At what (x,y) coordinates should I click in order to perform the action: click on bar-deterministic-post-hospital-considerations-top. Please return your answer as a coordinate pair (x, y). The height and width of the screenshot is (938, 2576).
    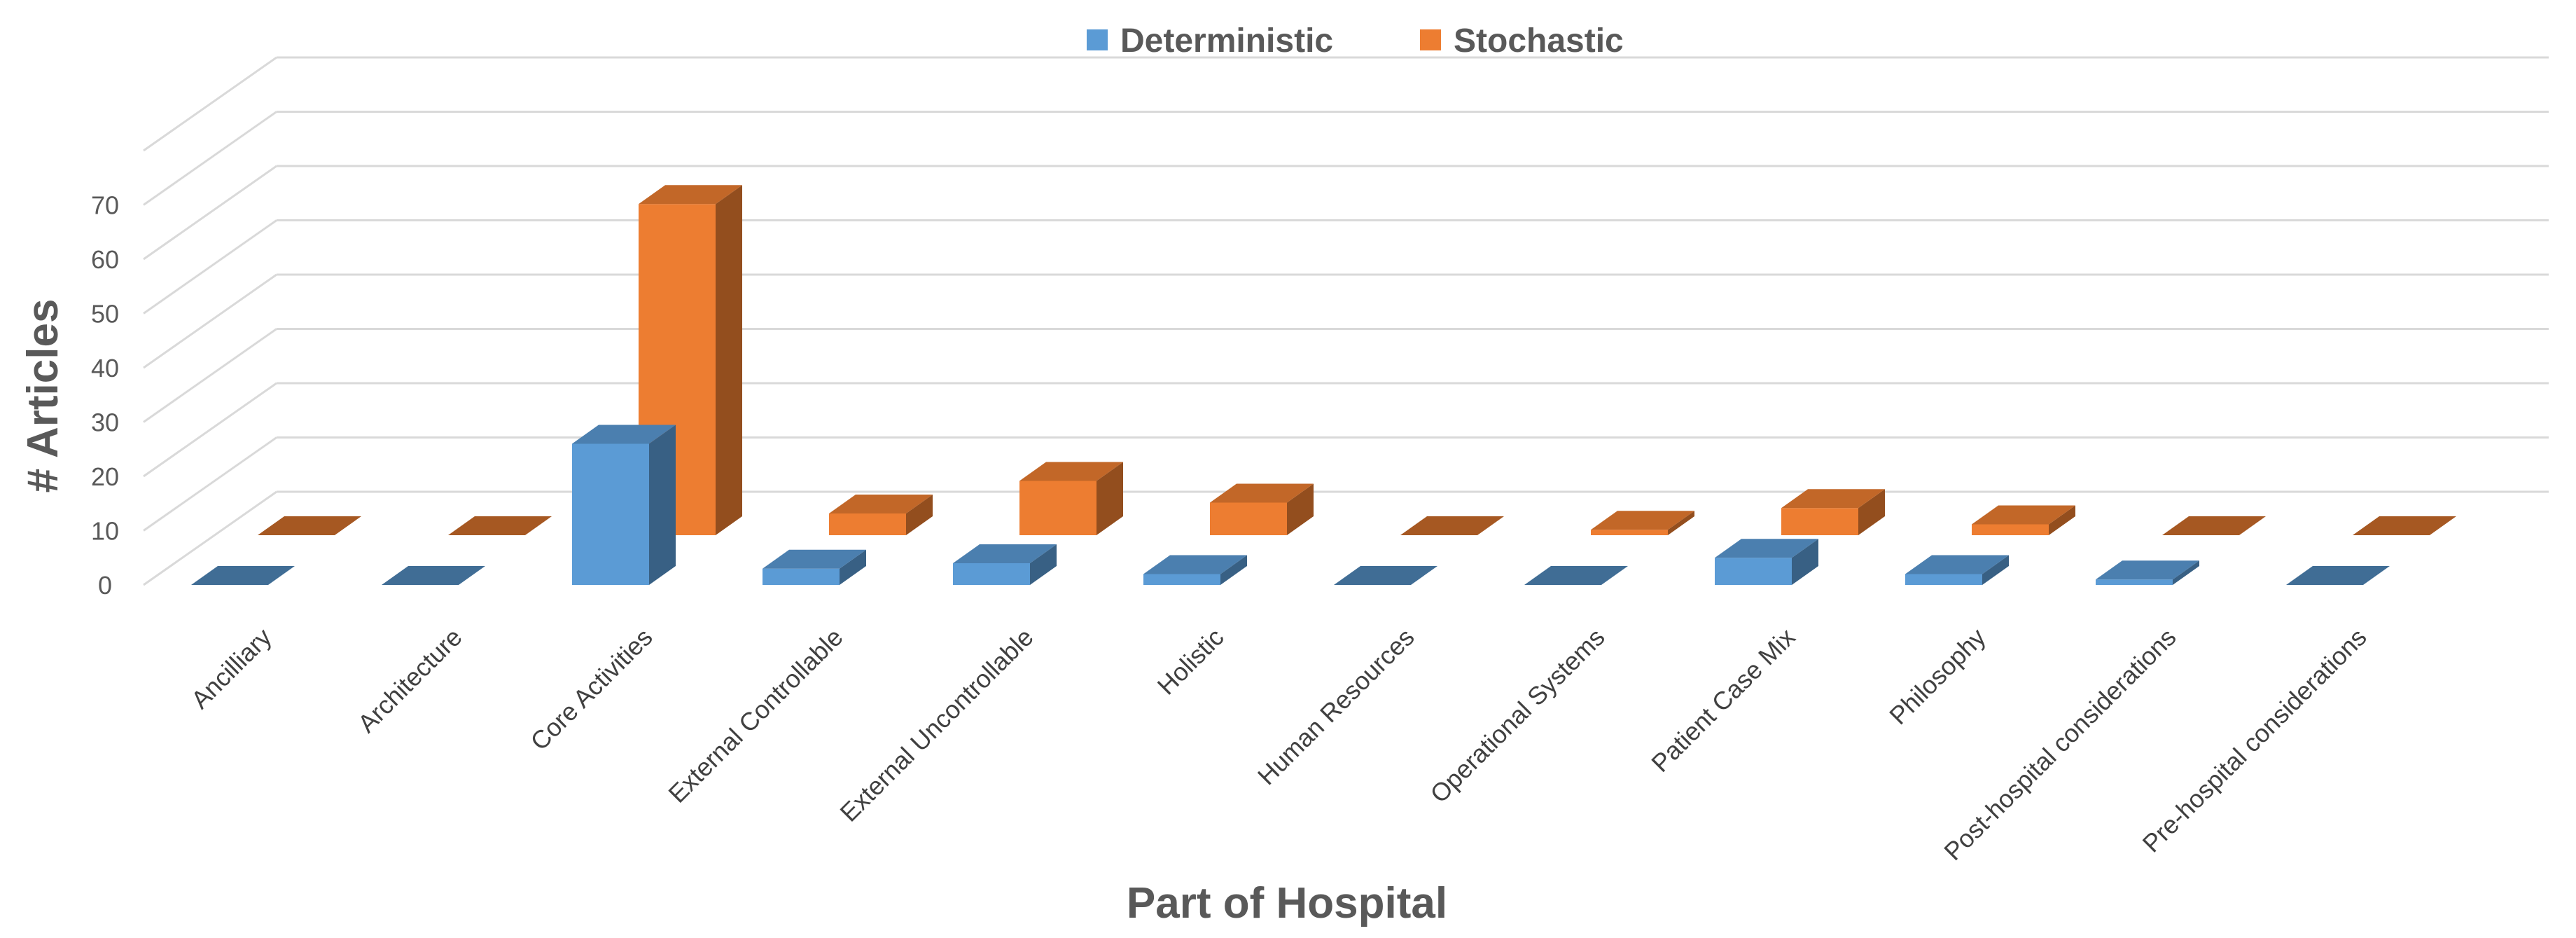
    Looking at the image, I should click on (2147, 570).